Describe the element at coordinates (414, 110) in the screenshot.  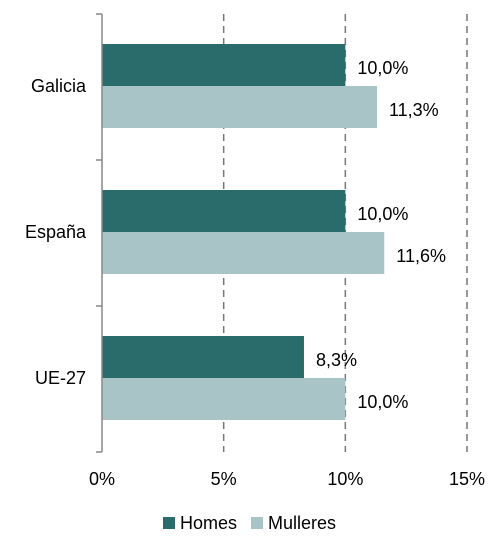
I see `data-label: 11,3%` at that location.